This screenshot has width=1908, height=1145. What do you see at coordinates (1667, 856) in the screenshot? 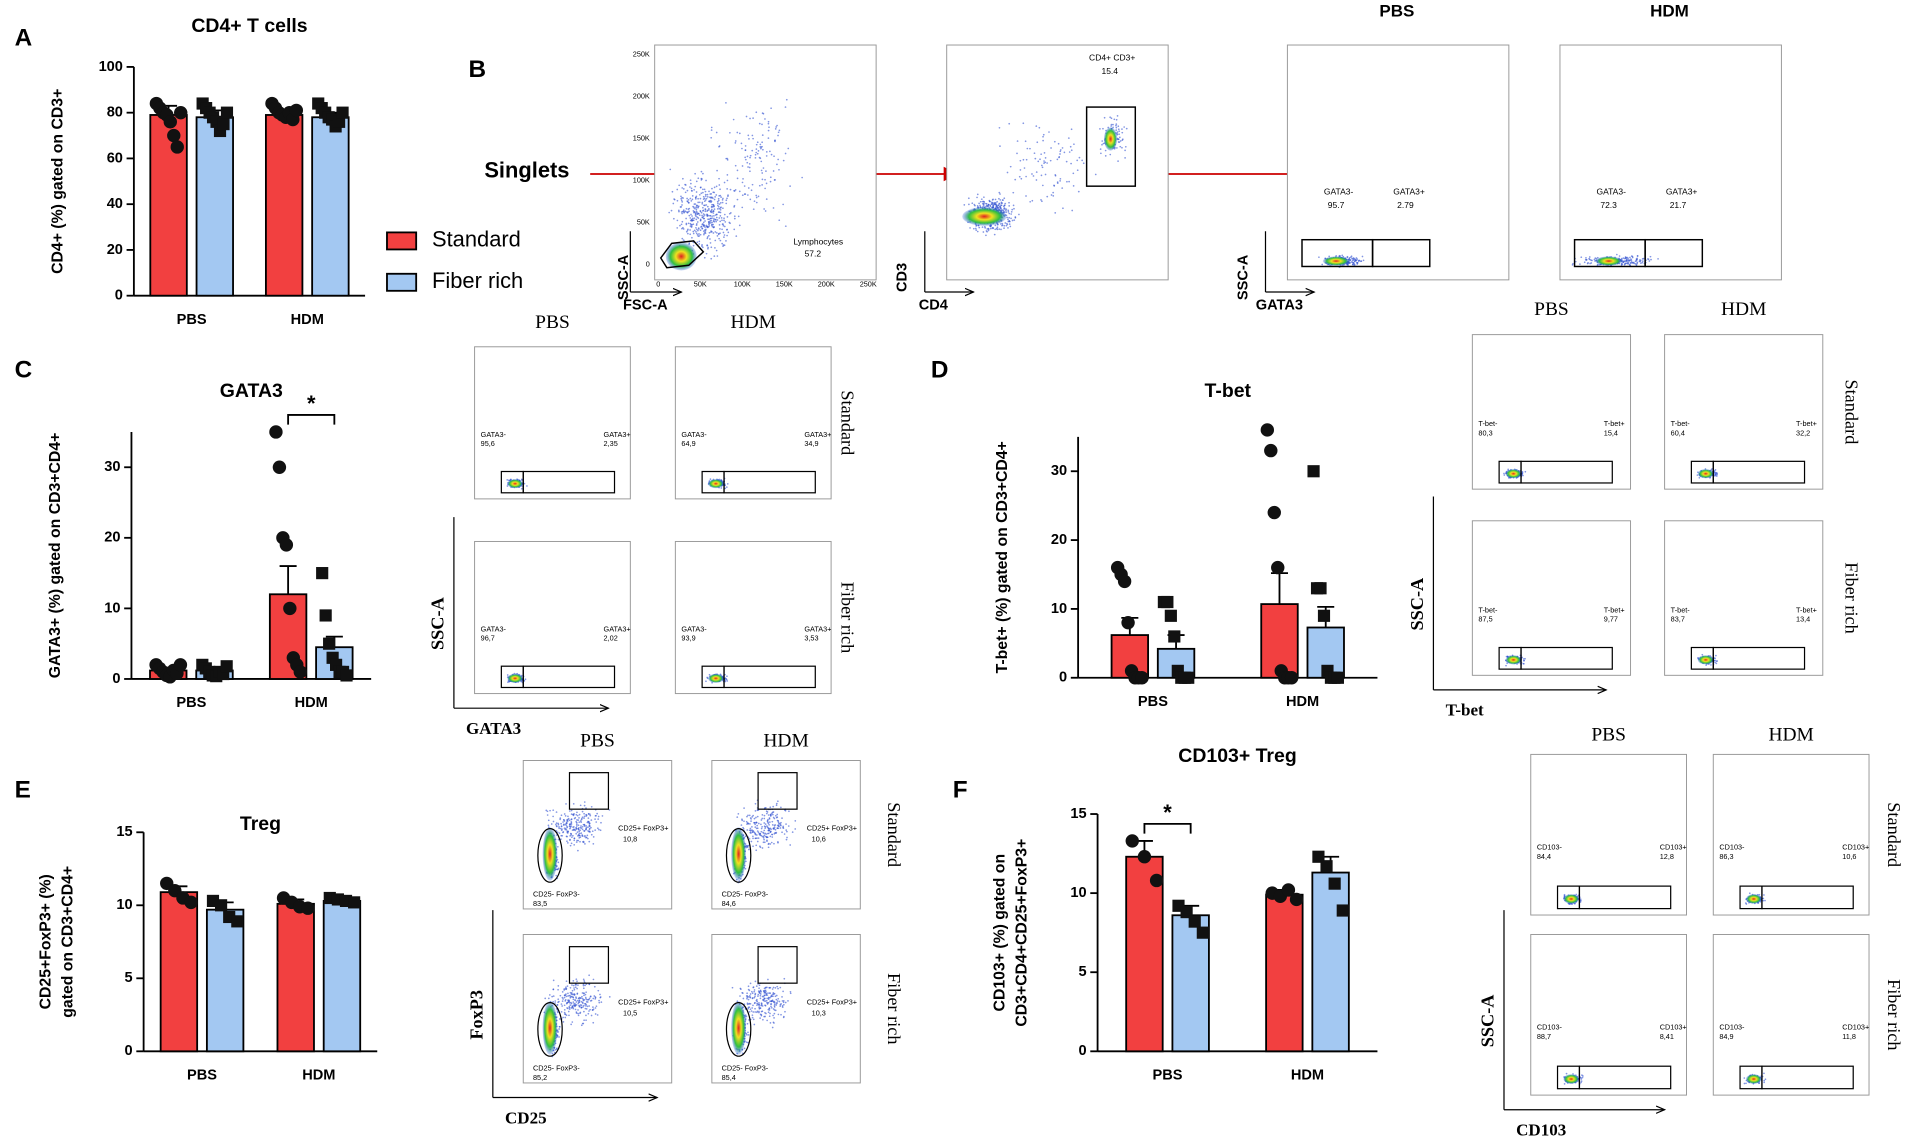
I see `flow-text: 12,8` at bounding box center [1667, 856].